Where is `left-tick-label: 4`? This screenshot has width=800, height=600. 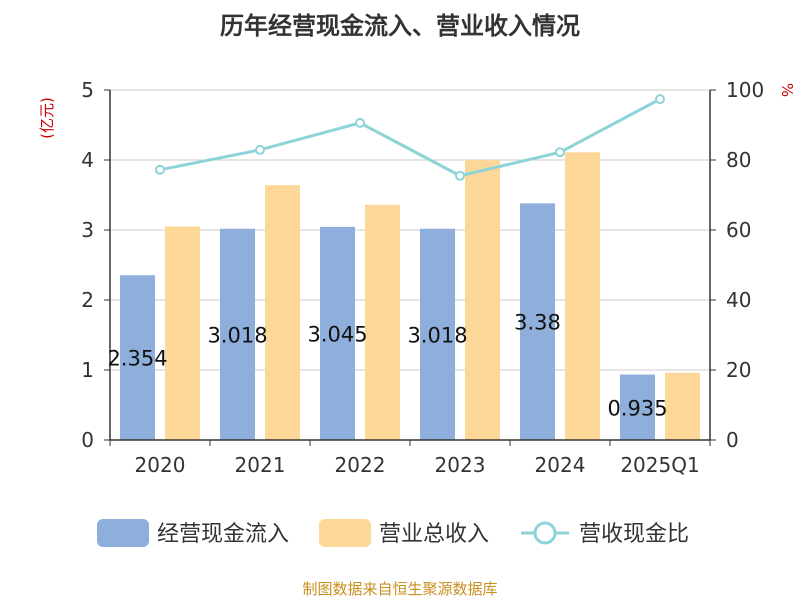
left-tick-label: 4 is located at coordinates (87, 160).